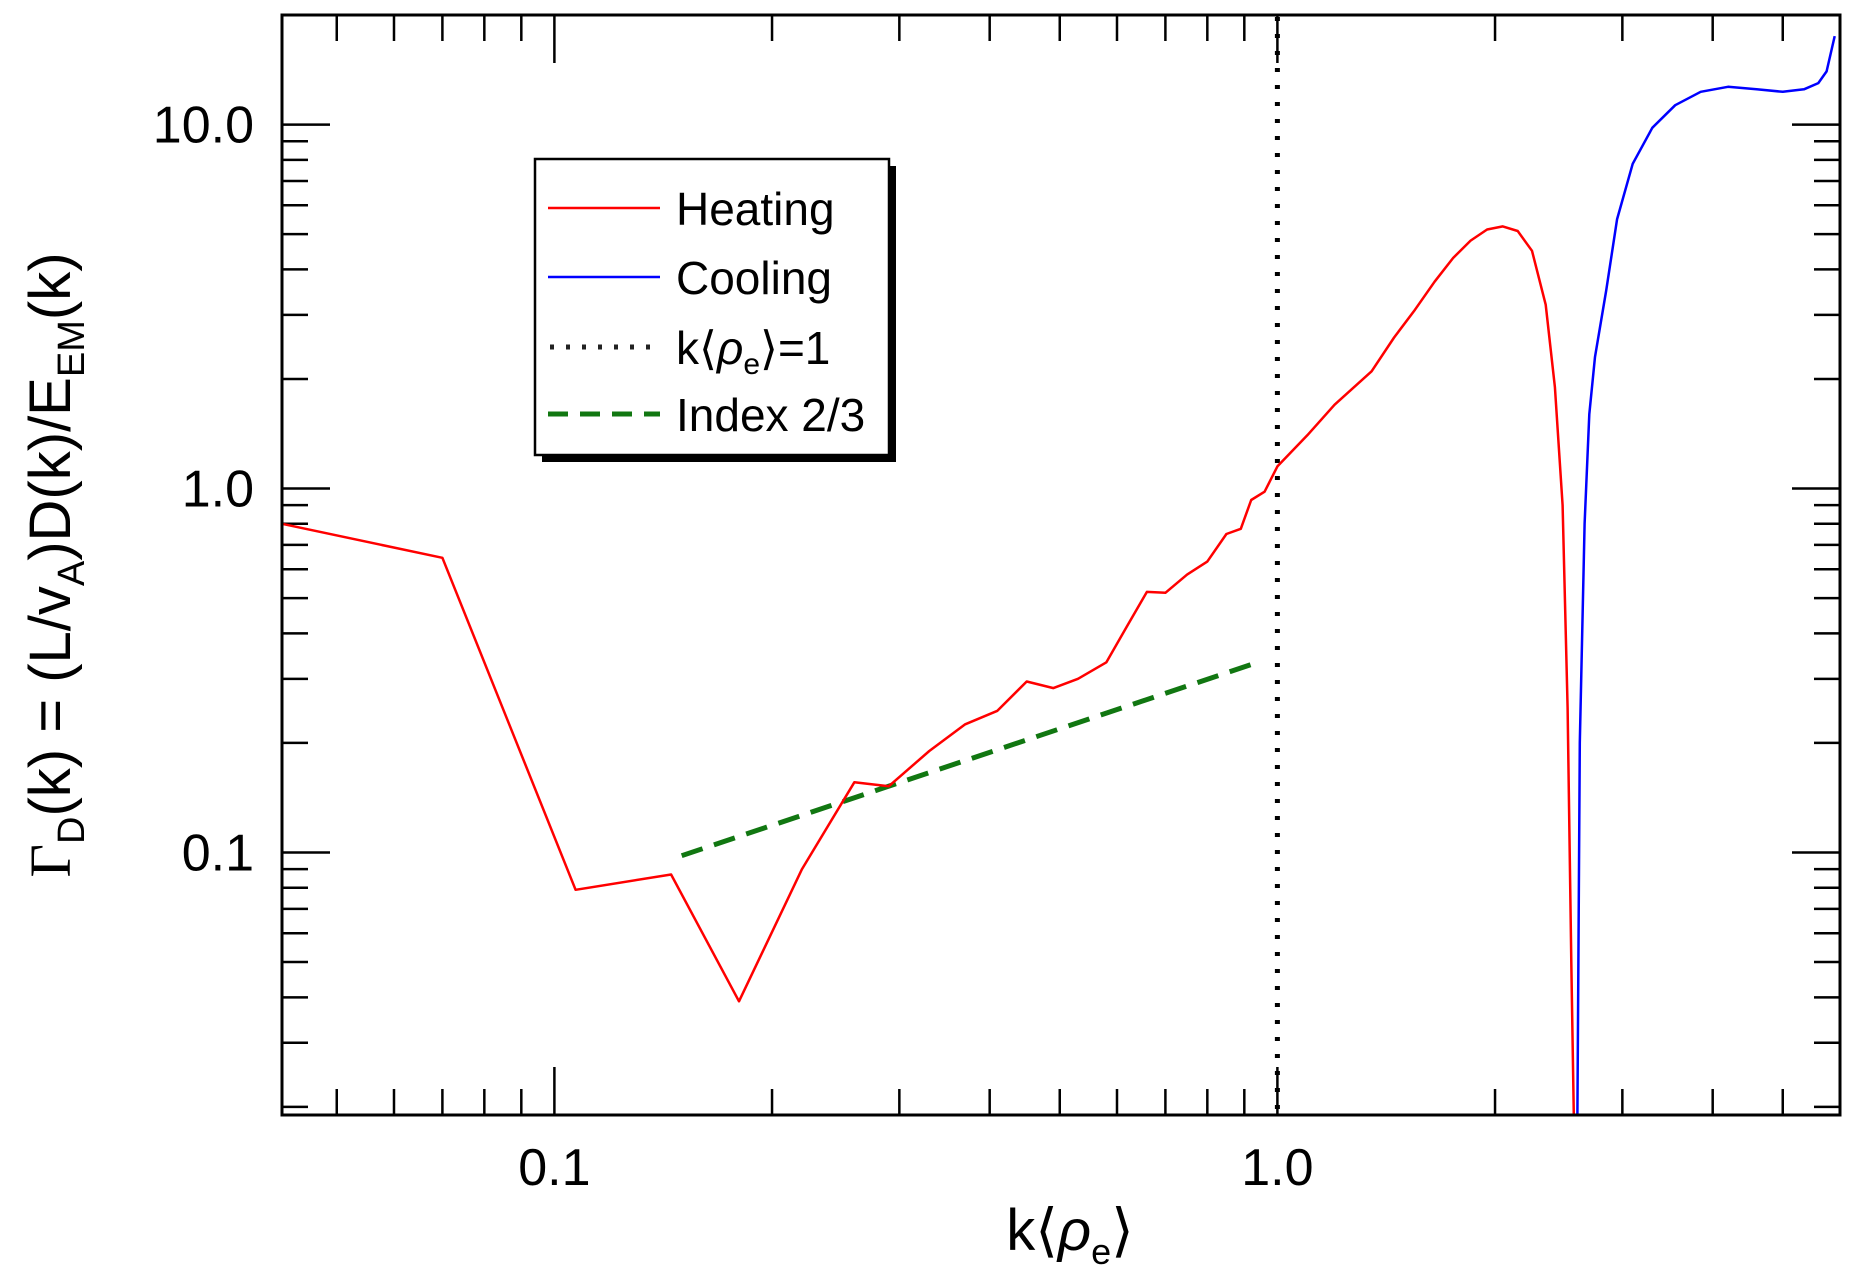 The width and height of the screenshot is (1857, 1283). Describe the element at coordinates (203, 126) in the screenshot. I see `y-tick-label: 10.0` at that location.